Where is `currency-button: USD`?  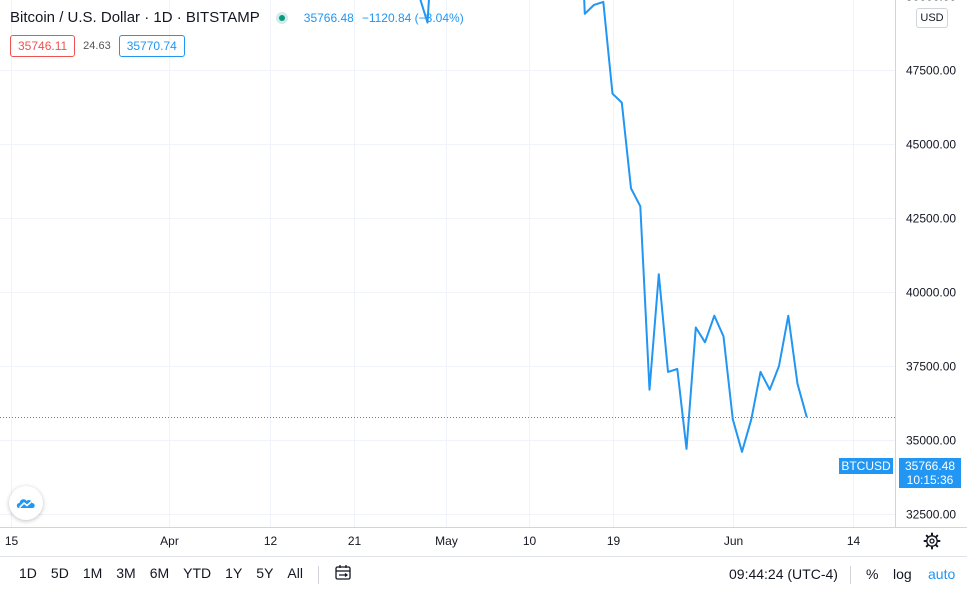
currency-button: USD is located at coordinates (932, 18).